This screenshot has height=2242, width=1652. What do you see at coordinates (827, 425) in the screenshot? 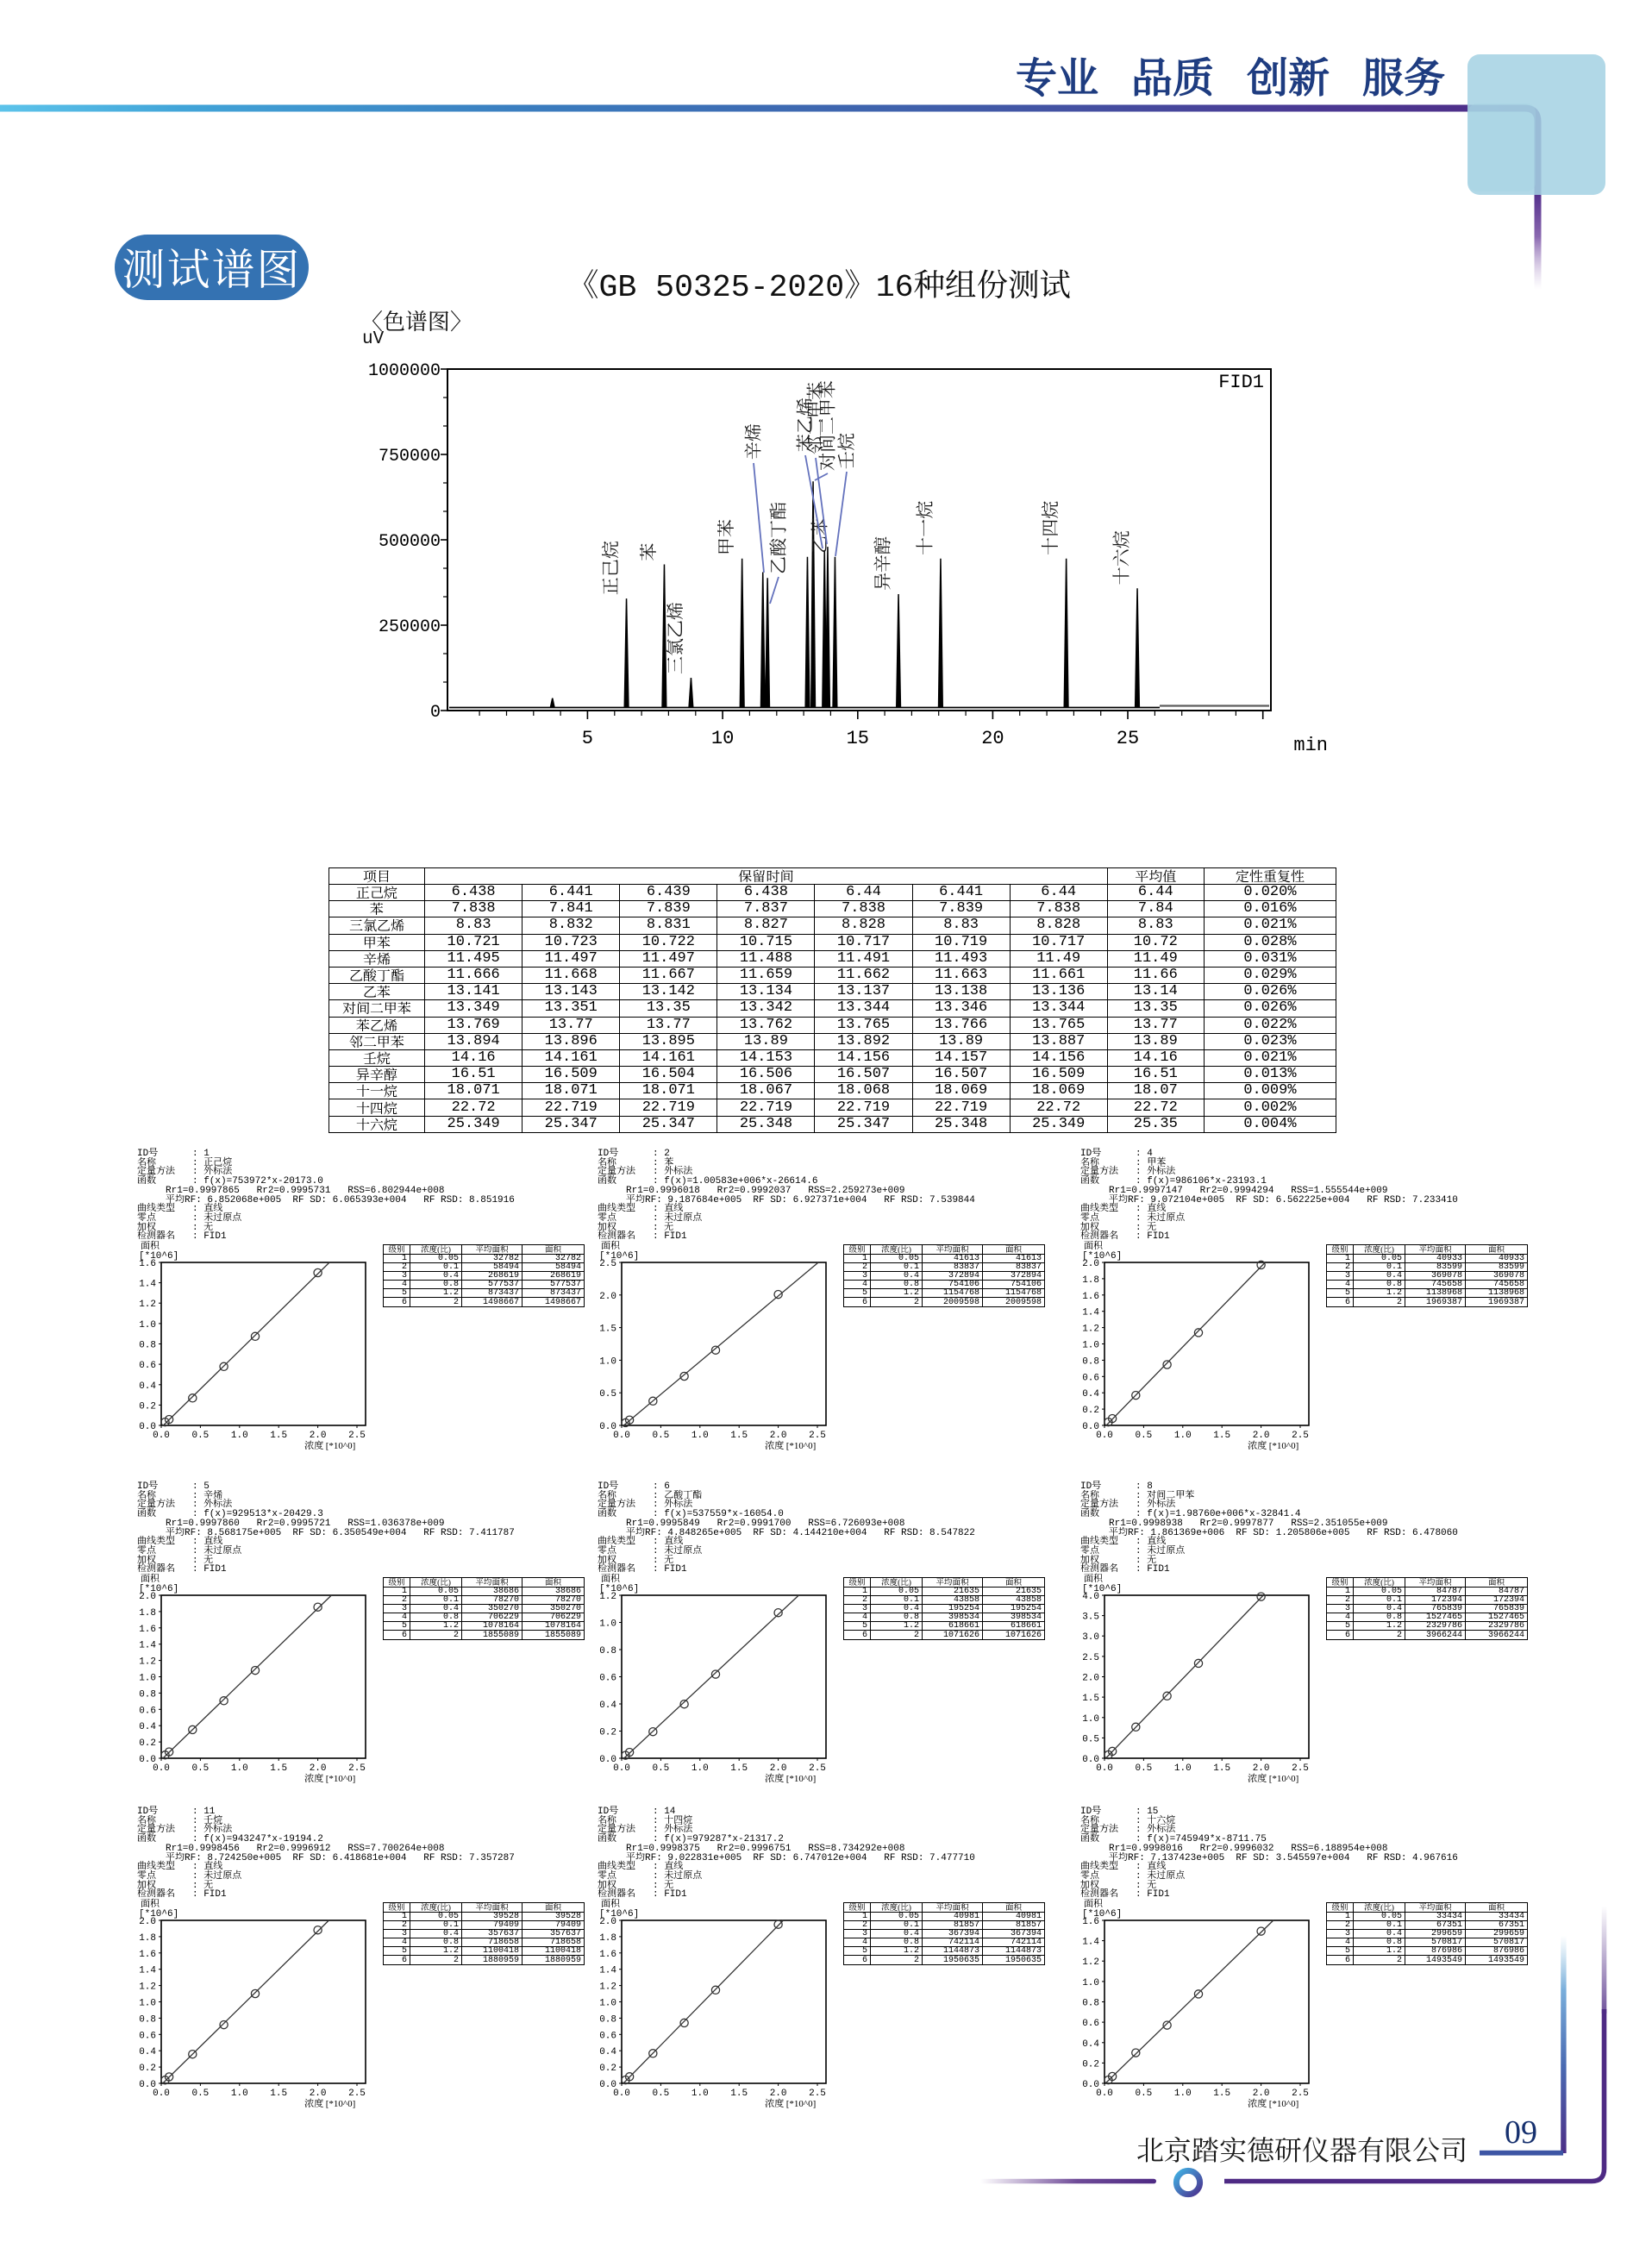
I see `svg-text: 对间二甲苯` at bounding box center [827, 425].